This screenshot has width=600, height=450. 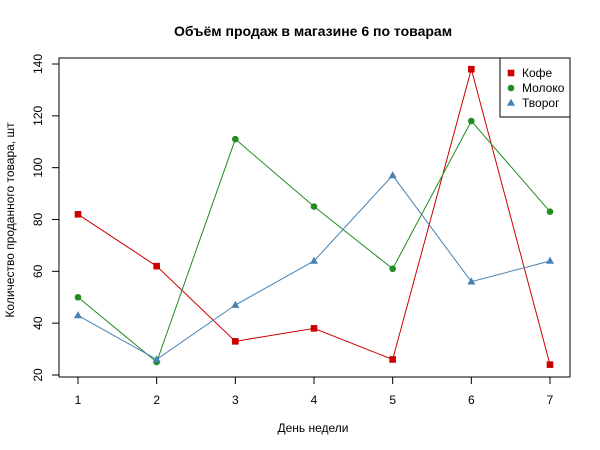 I want to click on x-tick-label: 7, so click(x=550, y=400).